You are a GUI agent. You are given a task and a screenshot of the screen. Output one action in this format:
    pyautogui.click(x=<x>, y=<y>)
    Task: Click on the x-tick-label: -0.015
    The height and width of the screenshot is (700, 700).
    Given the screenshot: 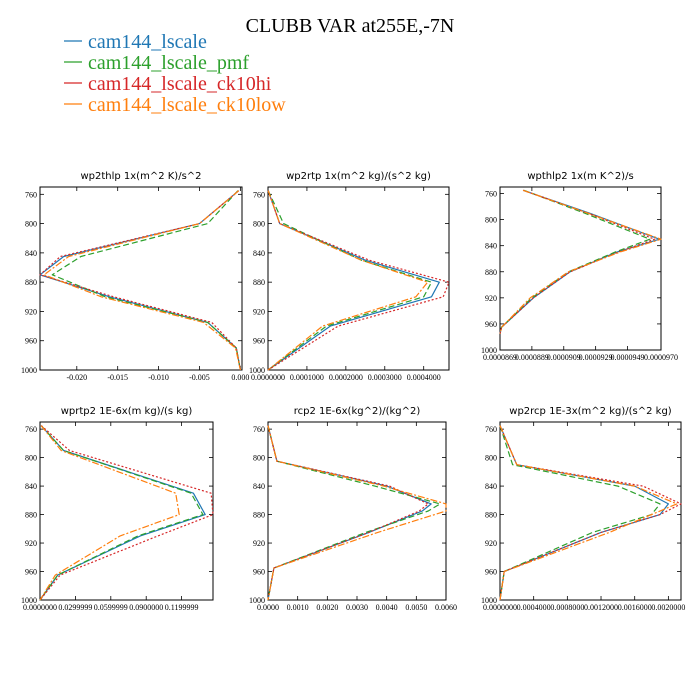 What is the action you would take?
    pyautogui.click(x=117, y=377)
    